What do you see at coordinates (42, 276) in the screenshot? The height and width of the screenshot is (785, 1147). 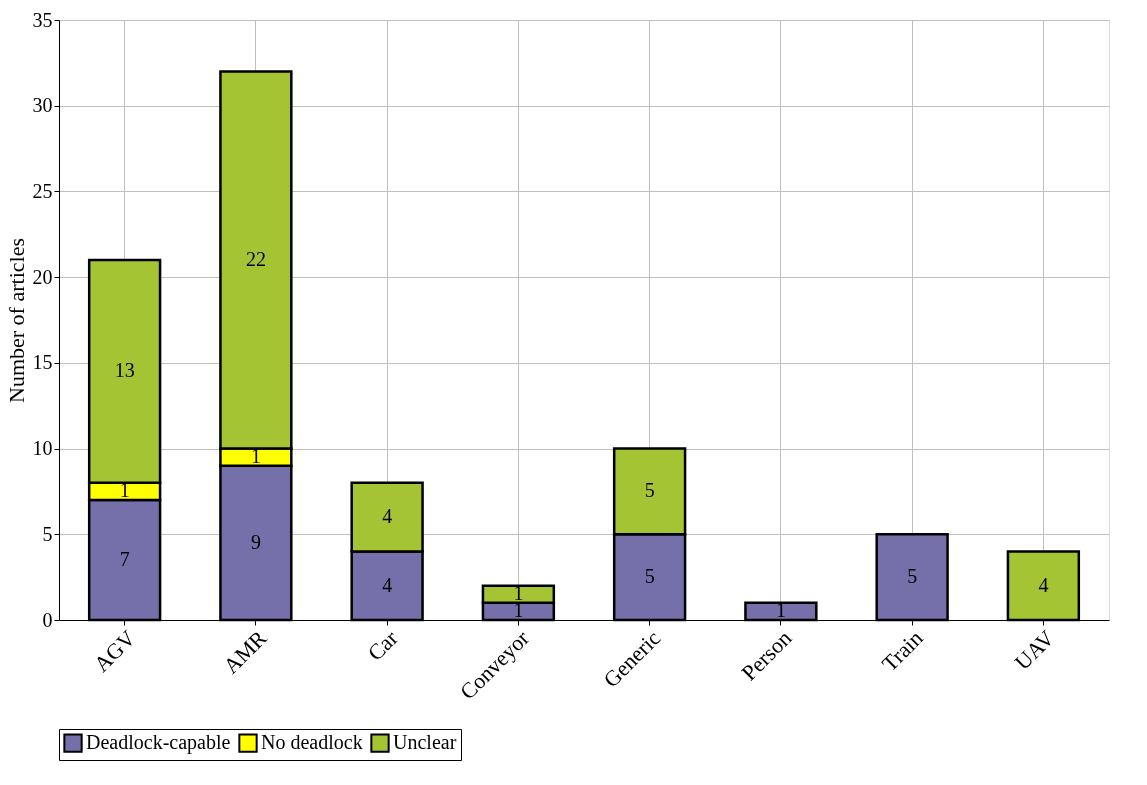 I see `y-tick-label: 20` at bounding box center [42, 276].